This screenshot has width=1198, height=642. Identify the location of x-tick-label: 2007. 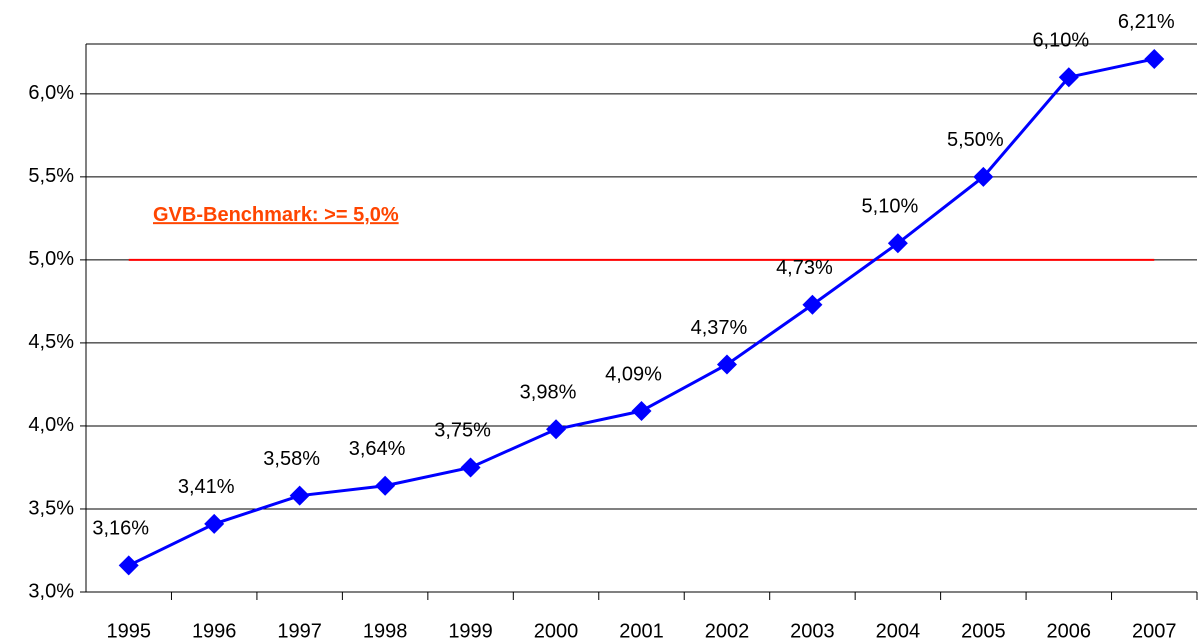
(1154, 631).